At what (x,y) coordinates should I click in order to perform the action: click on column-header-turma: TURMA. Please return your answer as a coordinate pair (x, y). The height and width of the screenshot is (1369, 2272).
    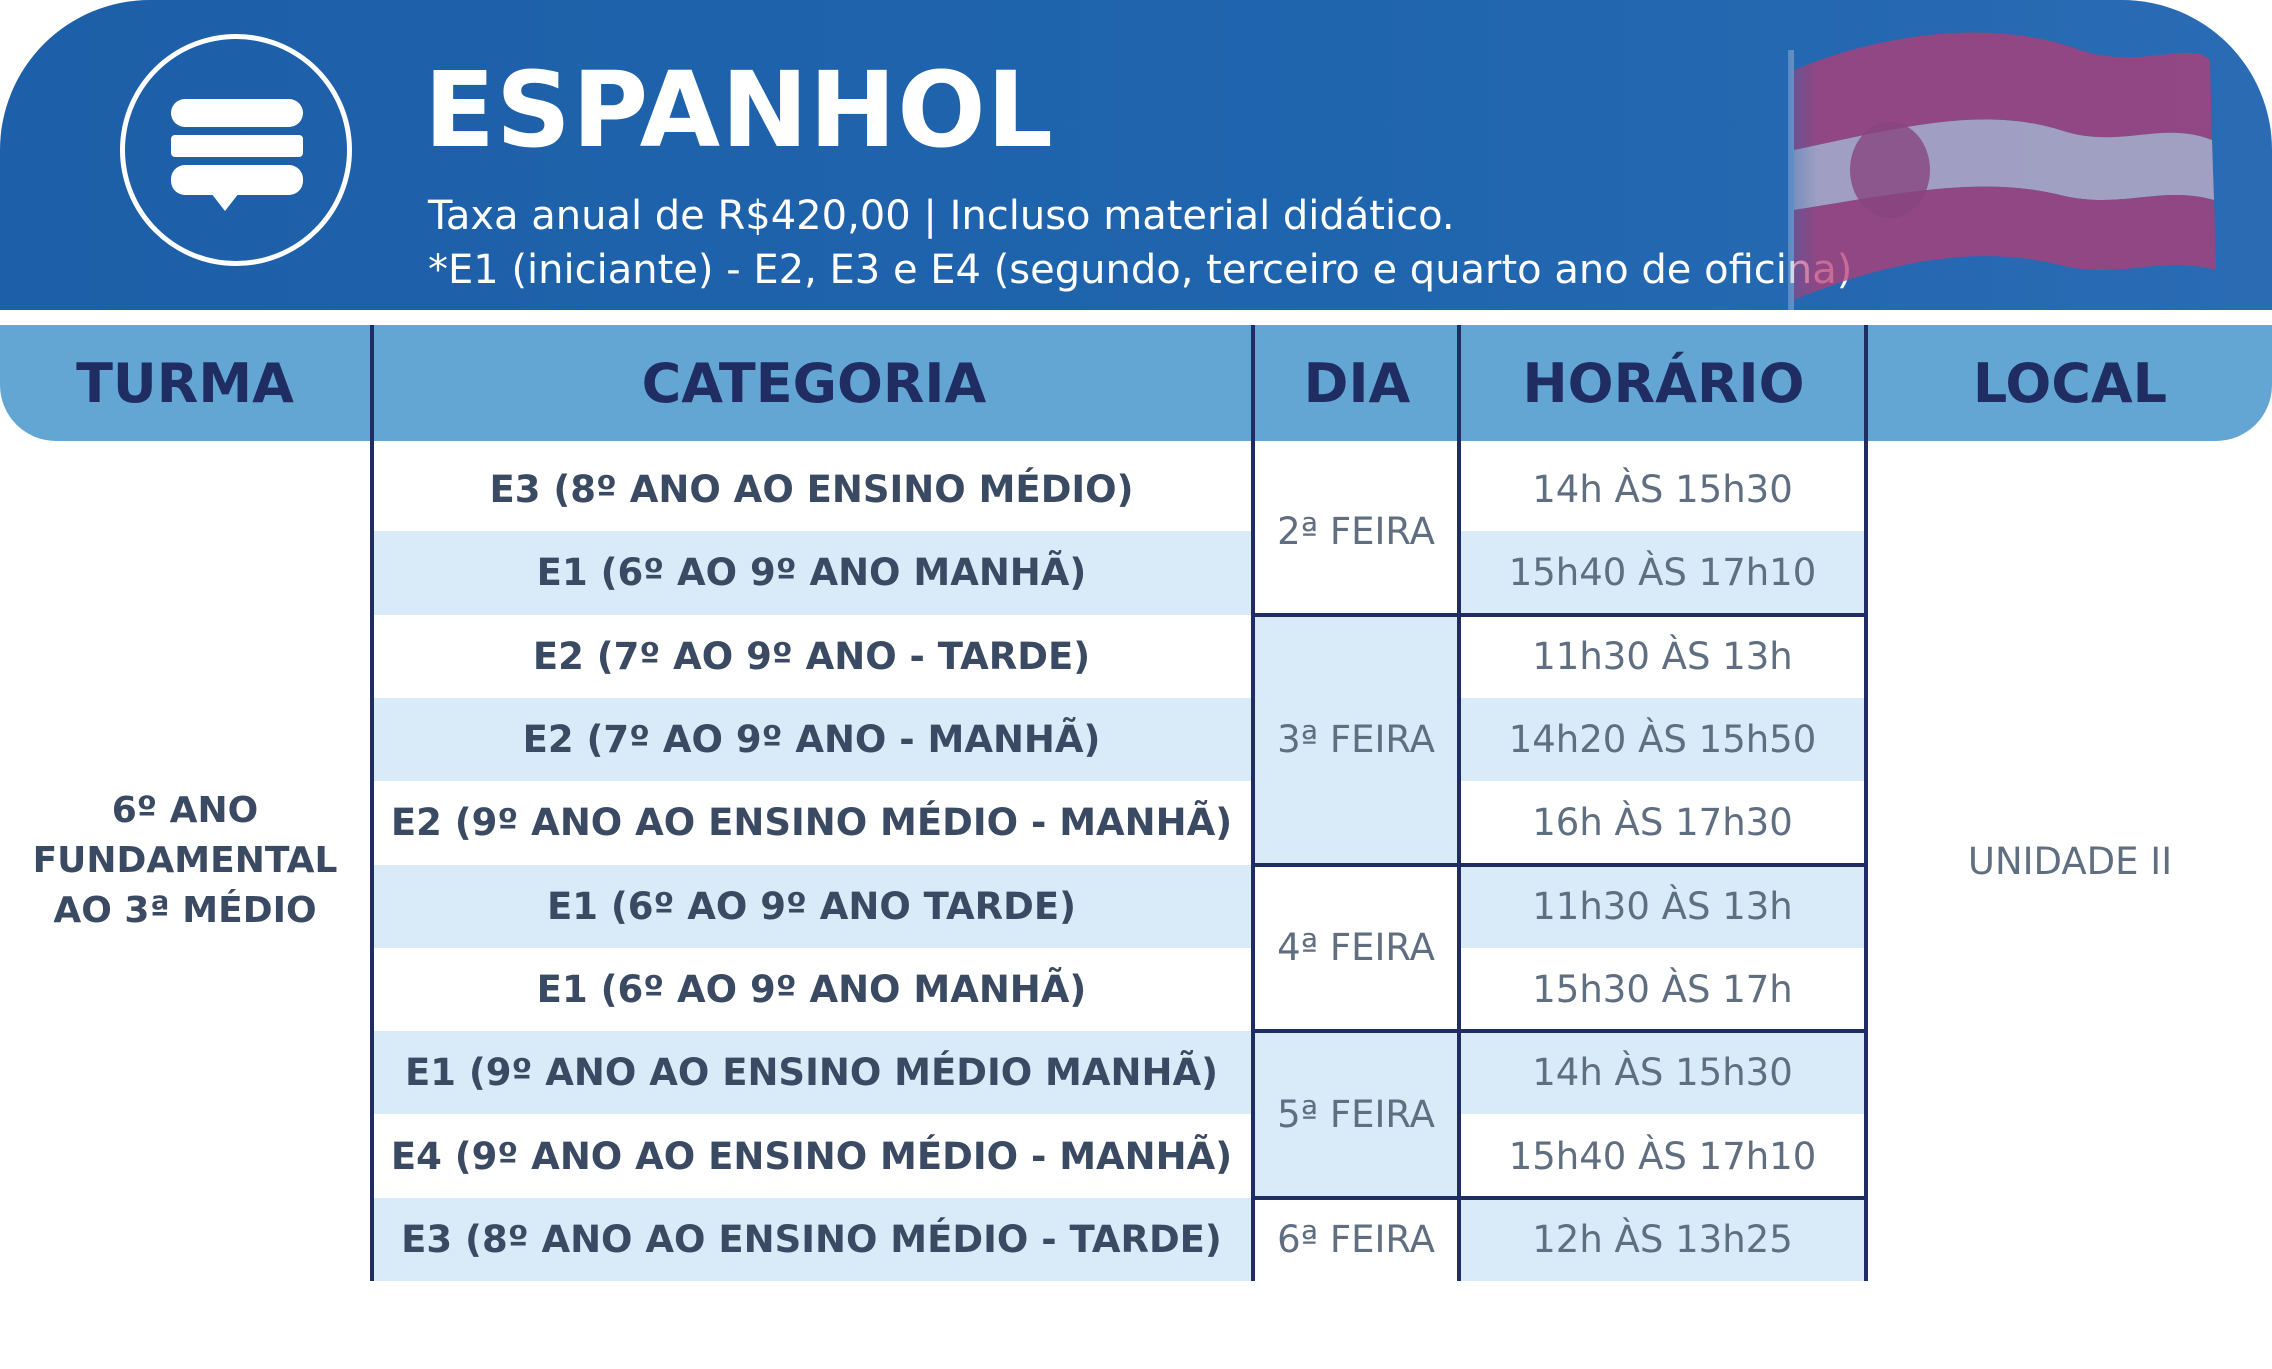
    Looking at the image, I should click on (185, 383).